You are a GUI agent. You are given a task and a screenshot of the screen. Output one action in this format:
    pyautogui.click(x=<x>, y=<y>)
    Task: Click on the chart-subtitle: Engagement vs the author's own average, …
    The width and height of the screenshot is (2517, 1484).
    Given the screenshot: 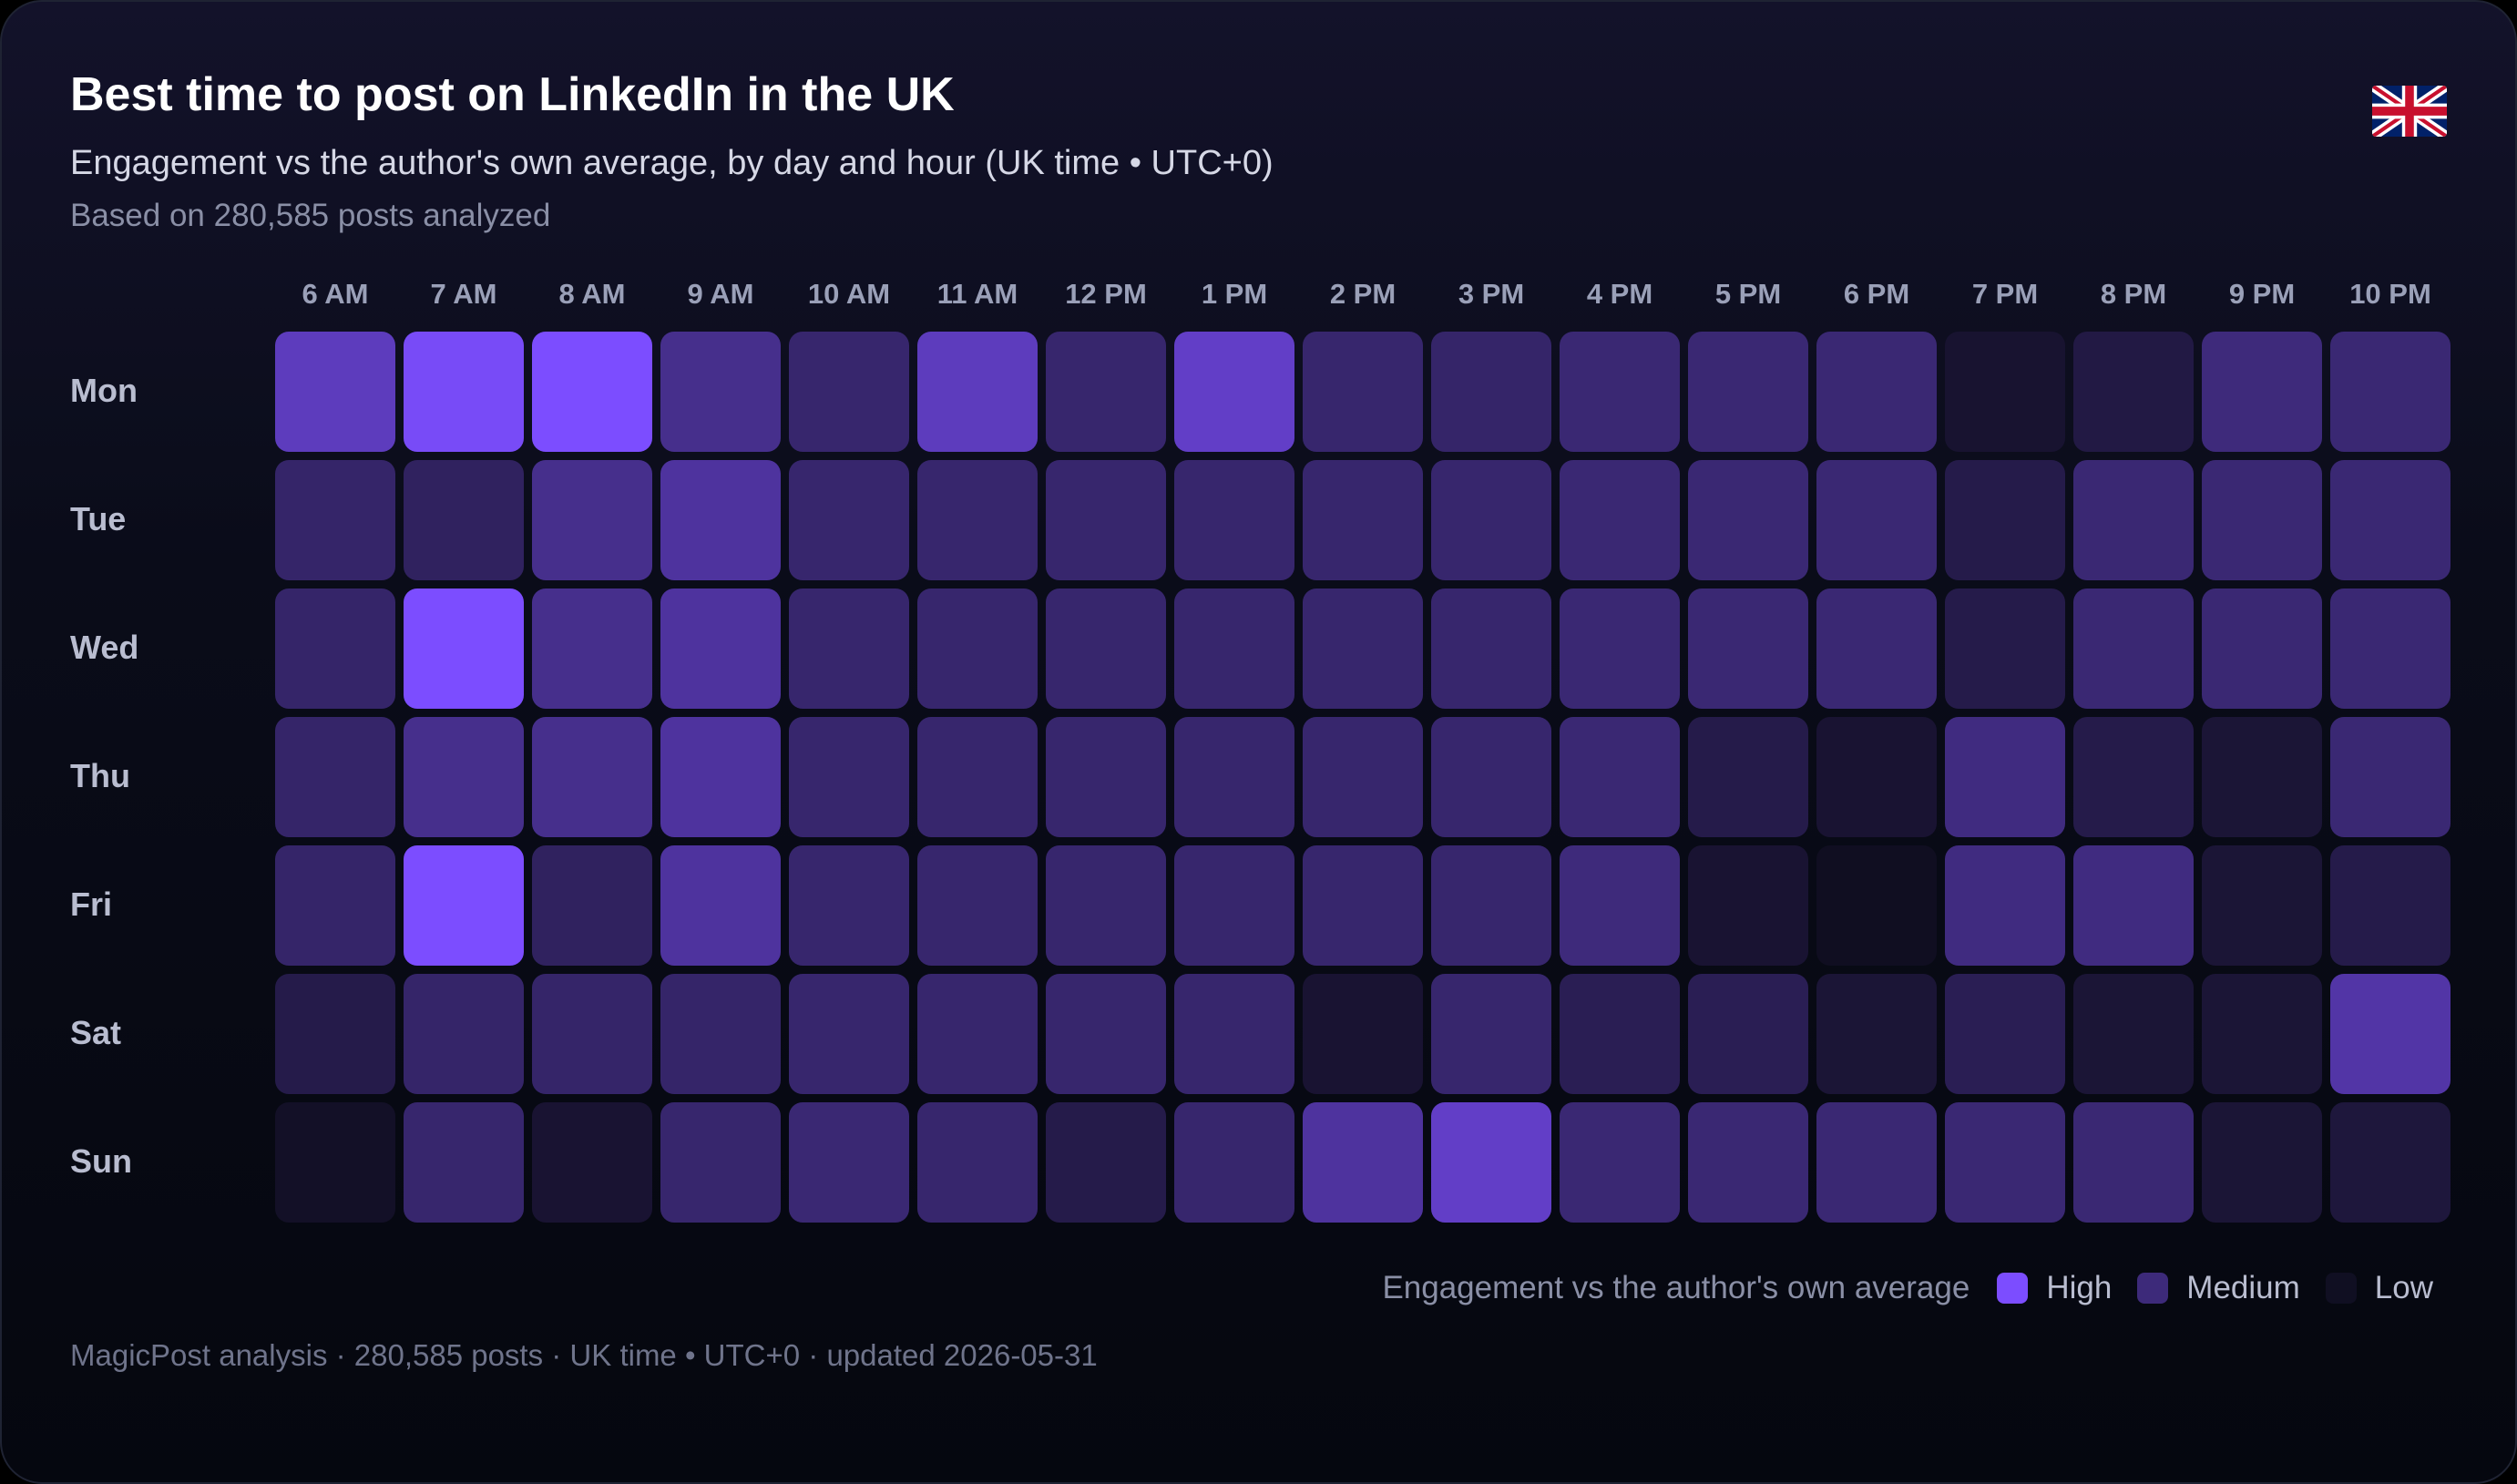 What is the action you would take?
    pyautogui.click(x=672, y=163)
    